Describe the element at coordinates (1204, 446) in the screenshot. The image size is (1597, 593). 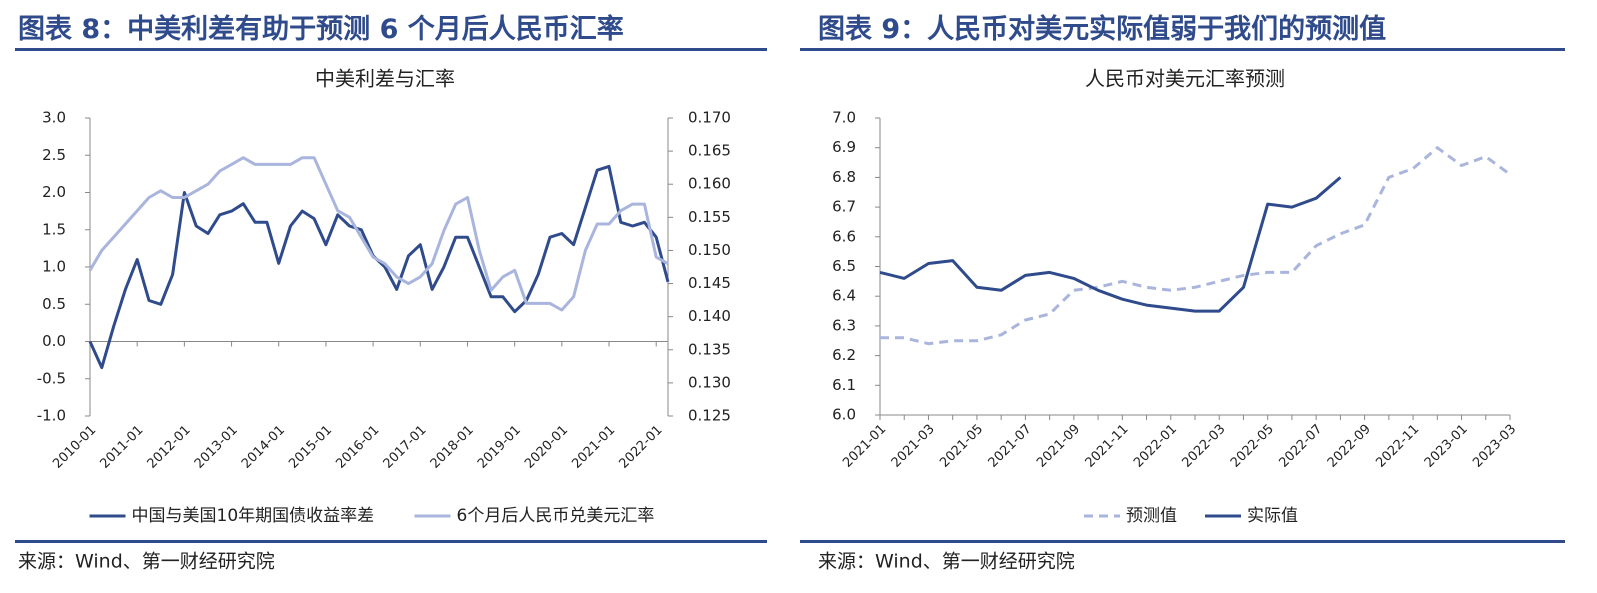
I see `x-tick-label: 2022-03` at that location.